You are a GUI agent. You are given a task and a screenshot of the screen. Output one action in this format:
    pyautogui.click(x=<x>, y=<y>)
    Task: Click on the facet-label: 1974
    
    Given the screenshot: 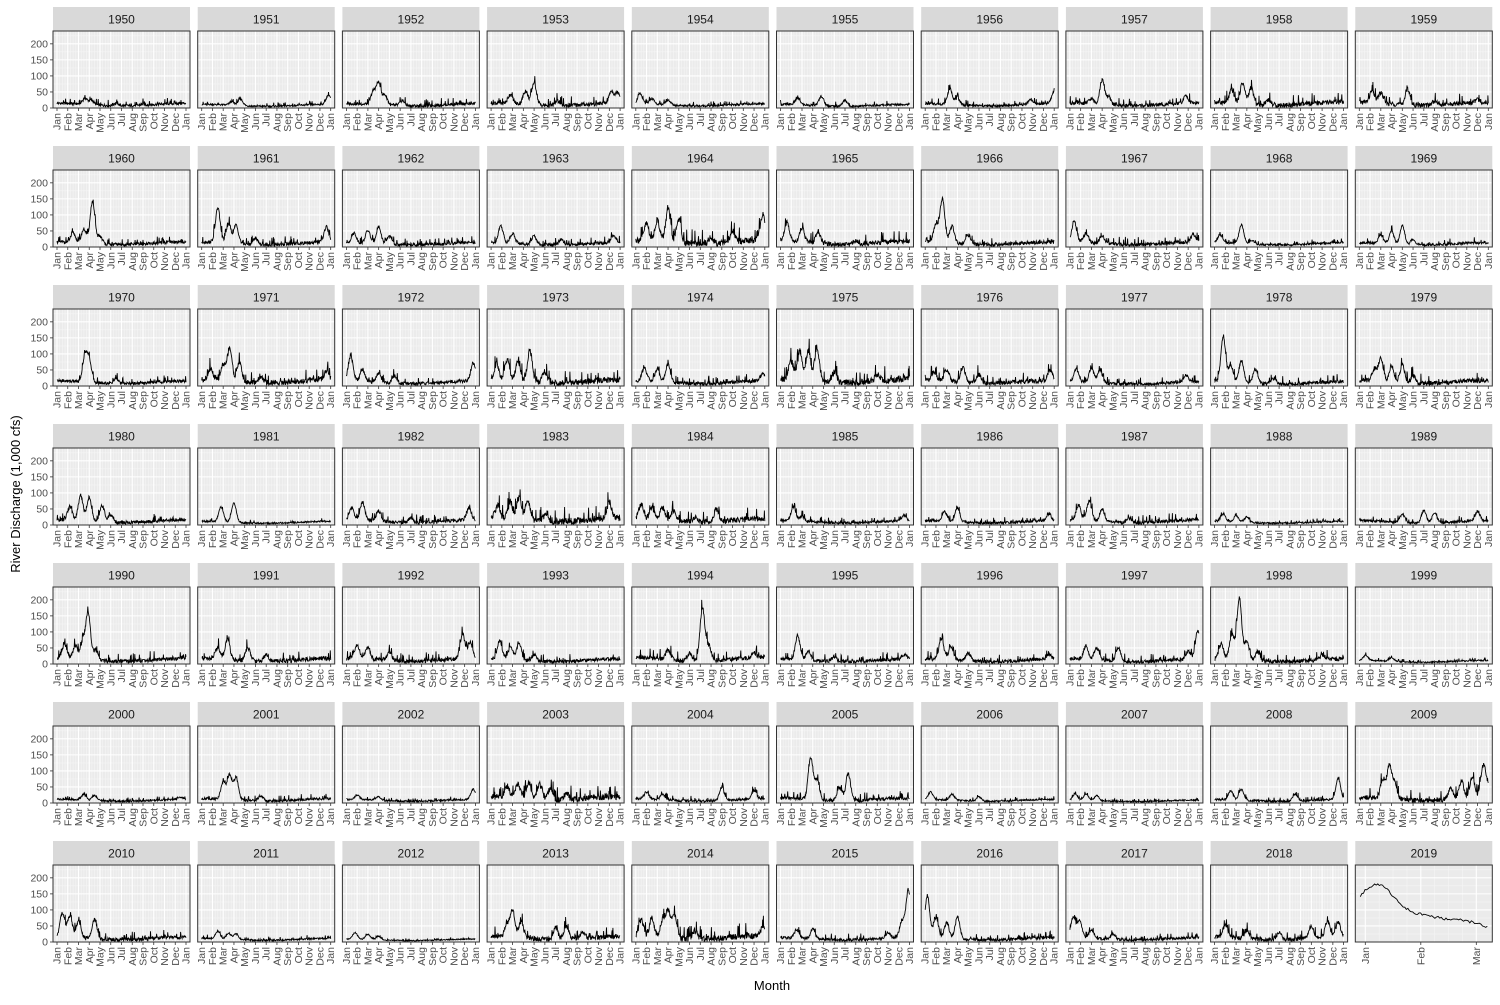 What is the action you would take?
    pyautogui.click(x=700, y=298)
    